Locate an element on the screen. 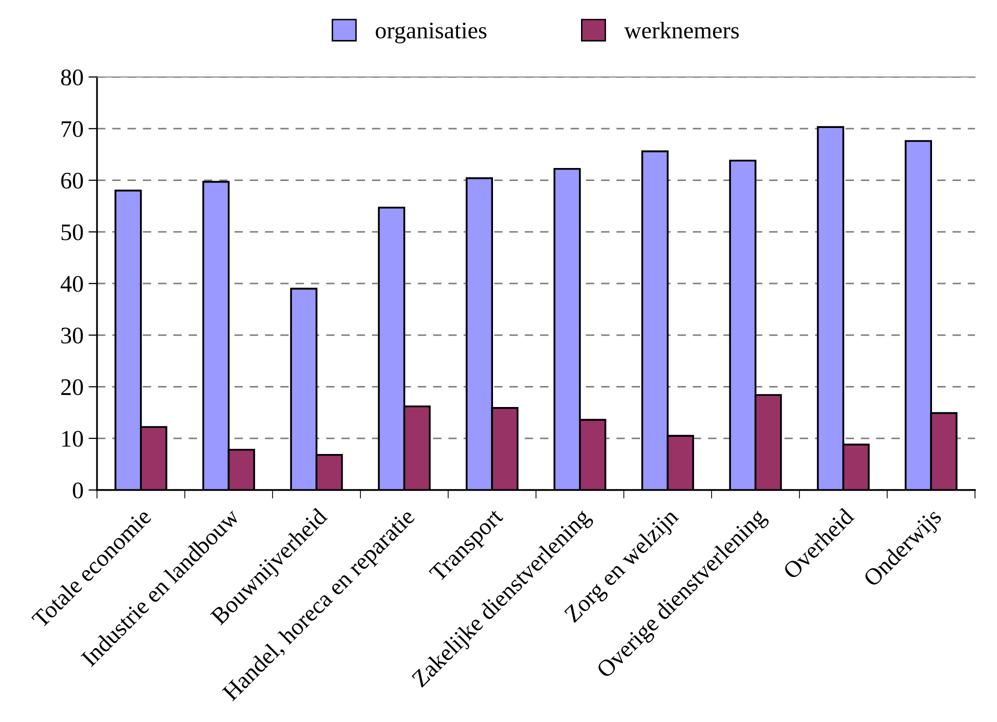  y-tick-label: 70 is located at coordinates (72, 129).